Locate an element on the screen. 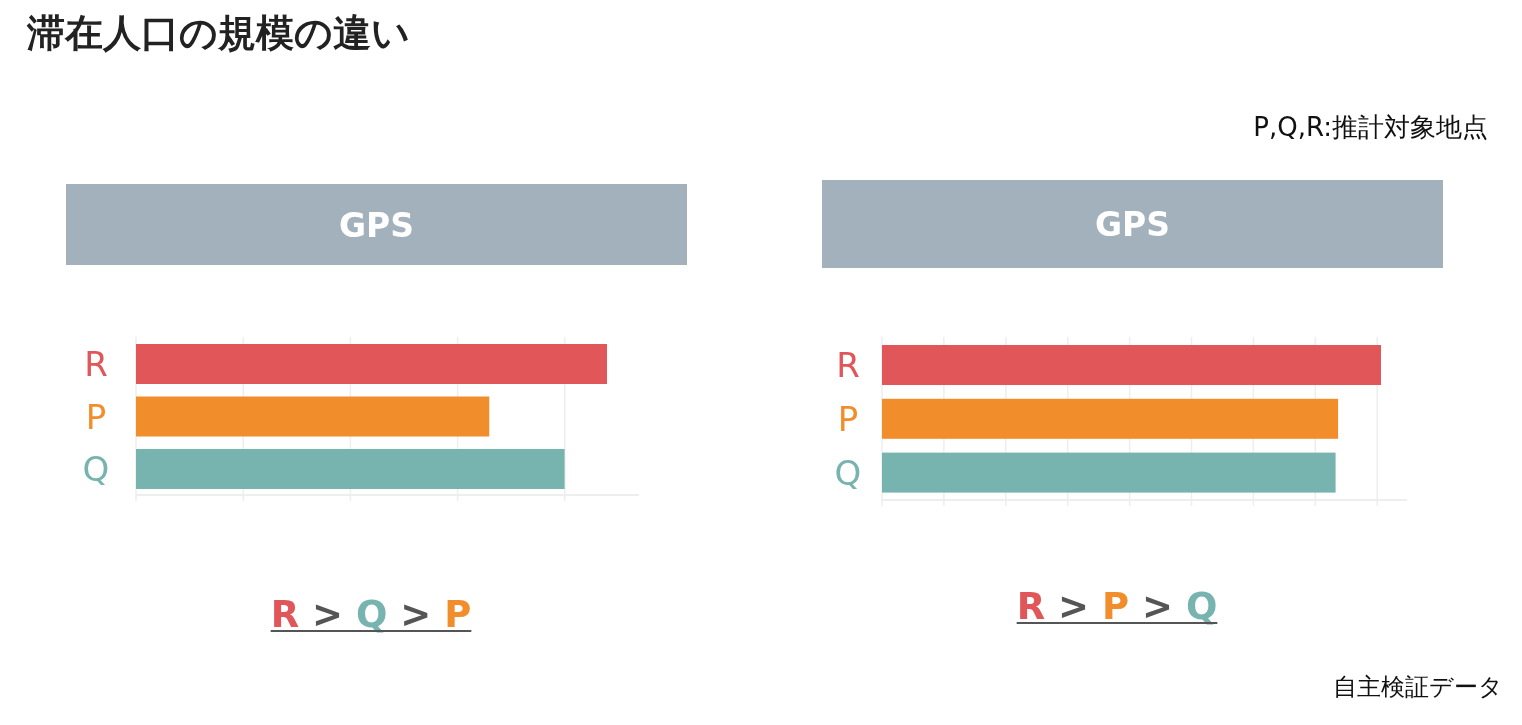  text: P,Q,R:推計対象地点 is located at coordinates (1370, 127).